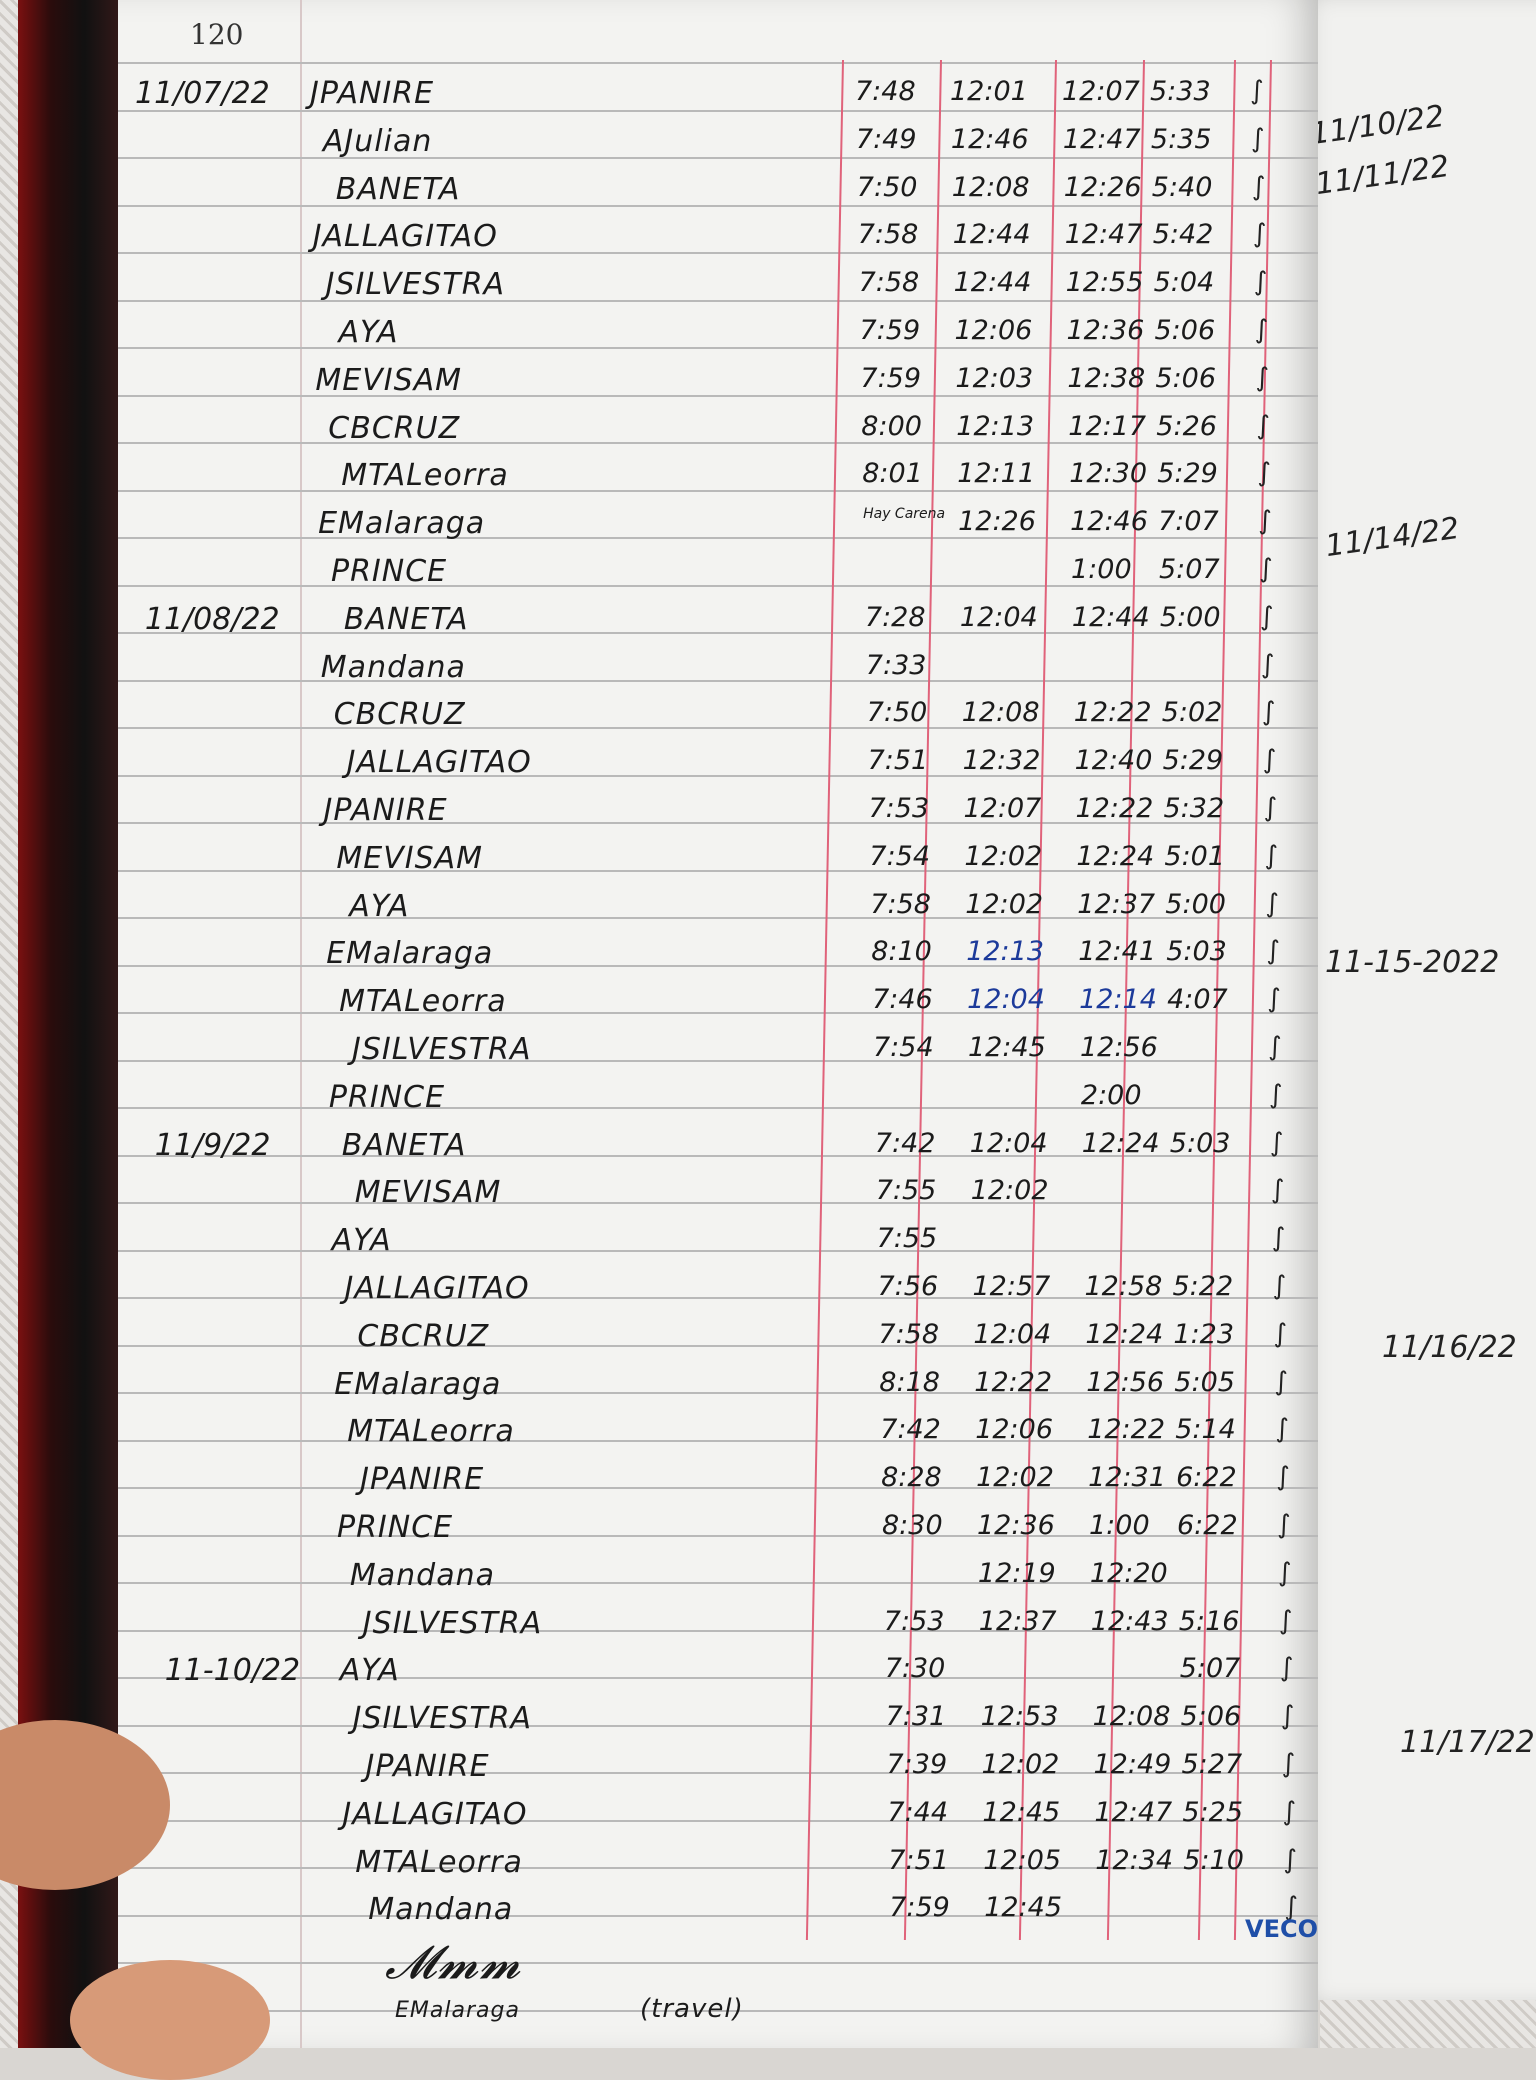  Describe the element at coordinates (898, 761) in the screenshot. I see `time-in: 7:51` at that location.